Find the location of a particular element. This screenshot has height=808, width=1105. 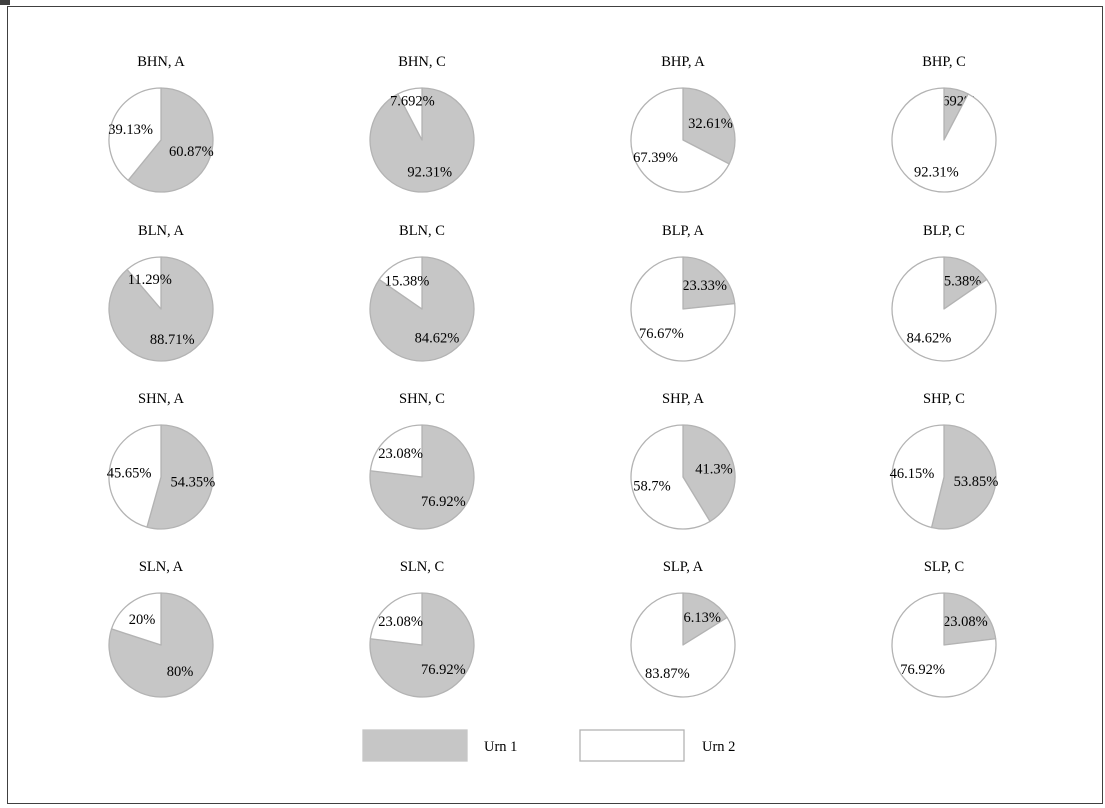

pie-title: BHN, A is located at coordinates (161, 62).